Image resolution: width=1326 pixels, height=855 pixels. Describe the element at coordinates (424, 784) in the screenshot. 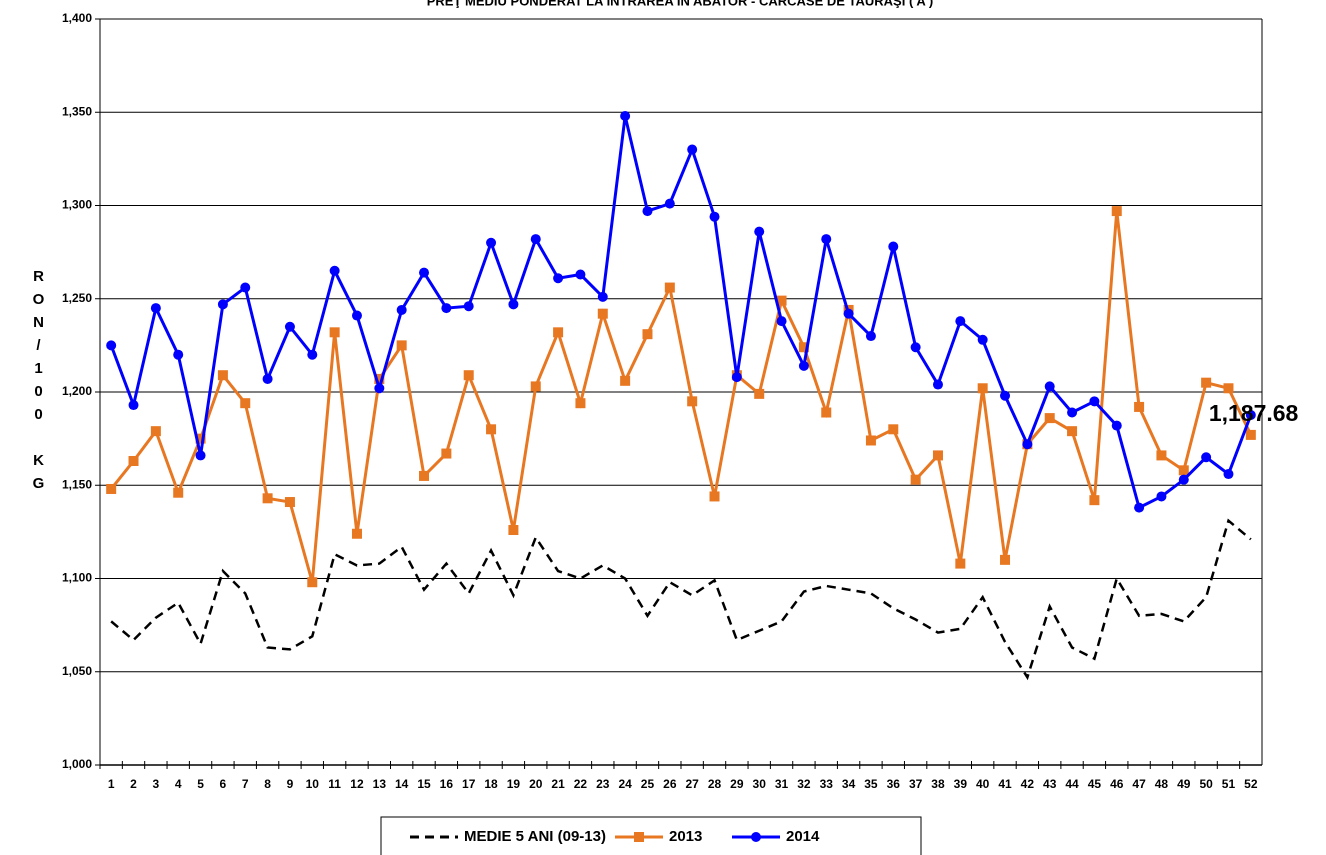

I see `x-tick-label: 15` at that location.